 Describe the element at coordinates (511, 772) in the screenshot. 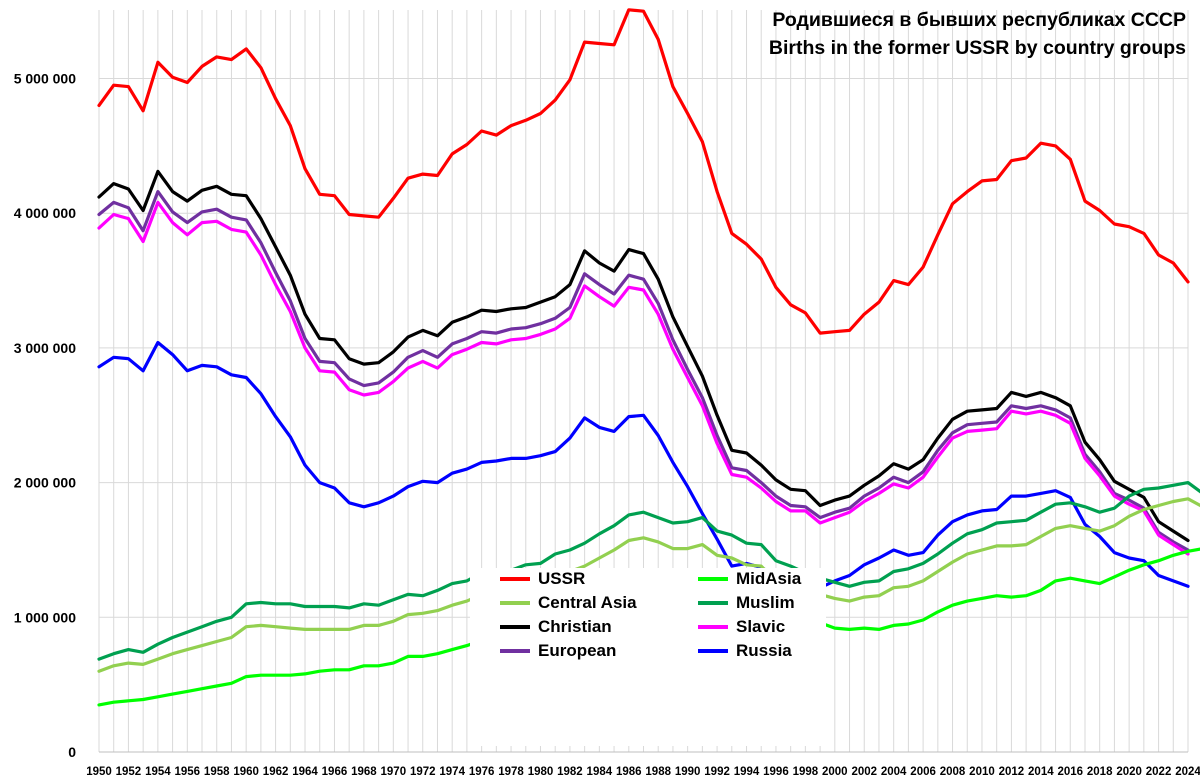

I see `x-tick-label: 1978` at that location.